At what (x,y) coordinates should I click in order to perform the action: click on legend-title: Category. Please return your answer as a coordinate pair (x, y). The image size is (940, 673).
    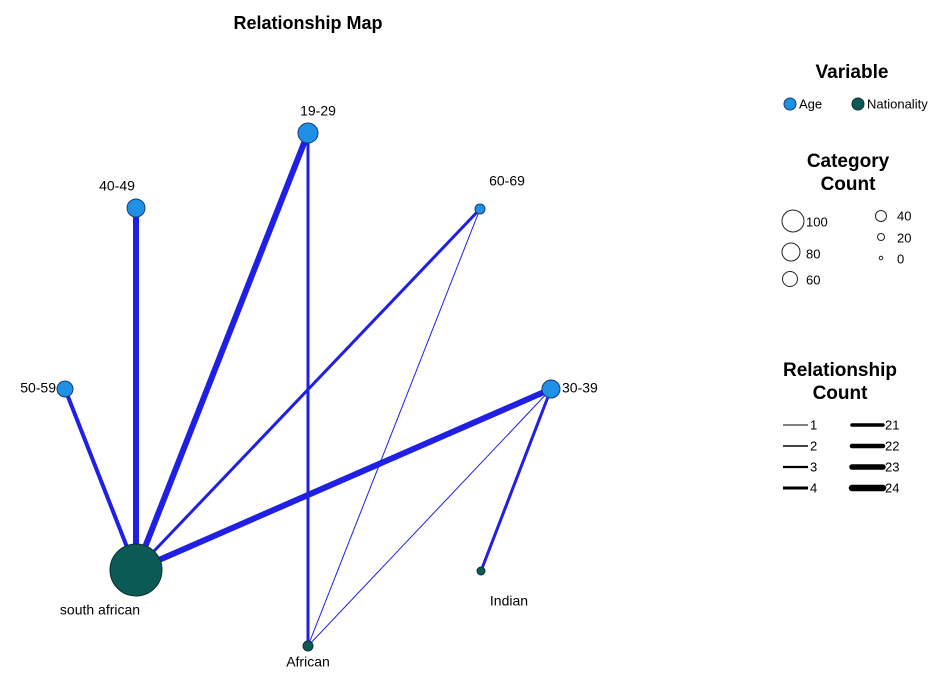
    Looking at the image, I should click on (848, 161).